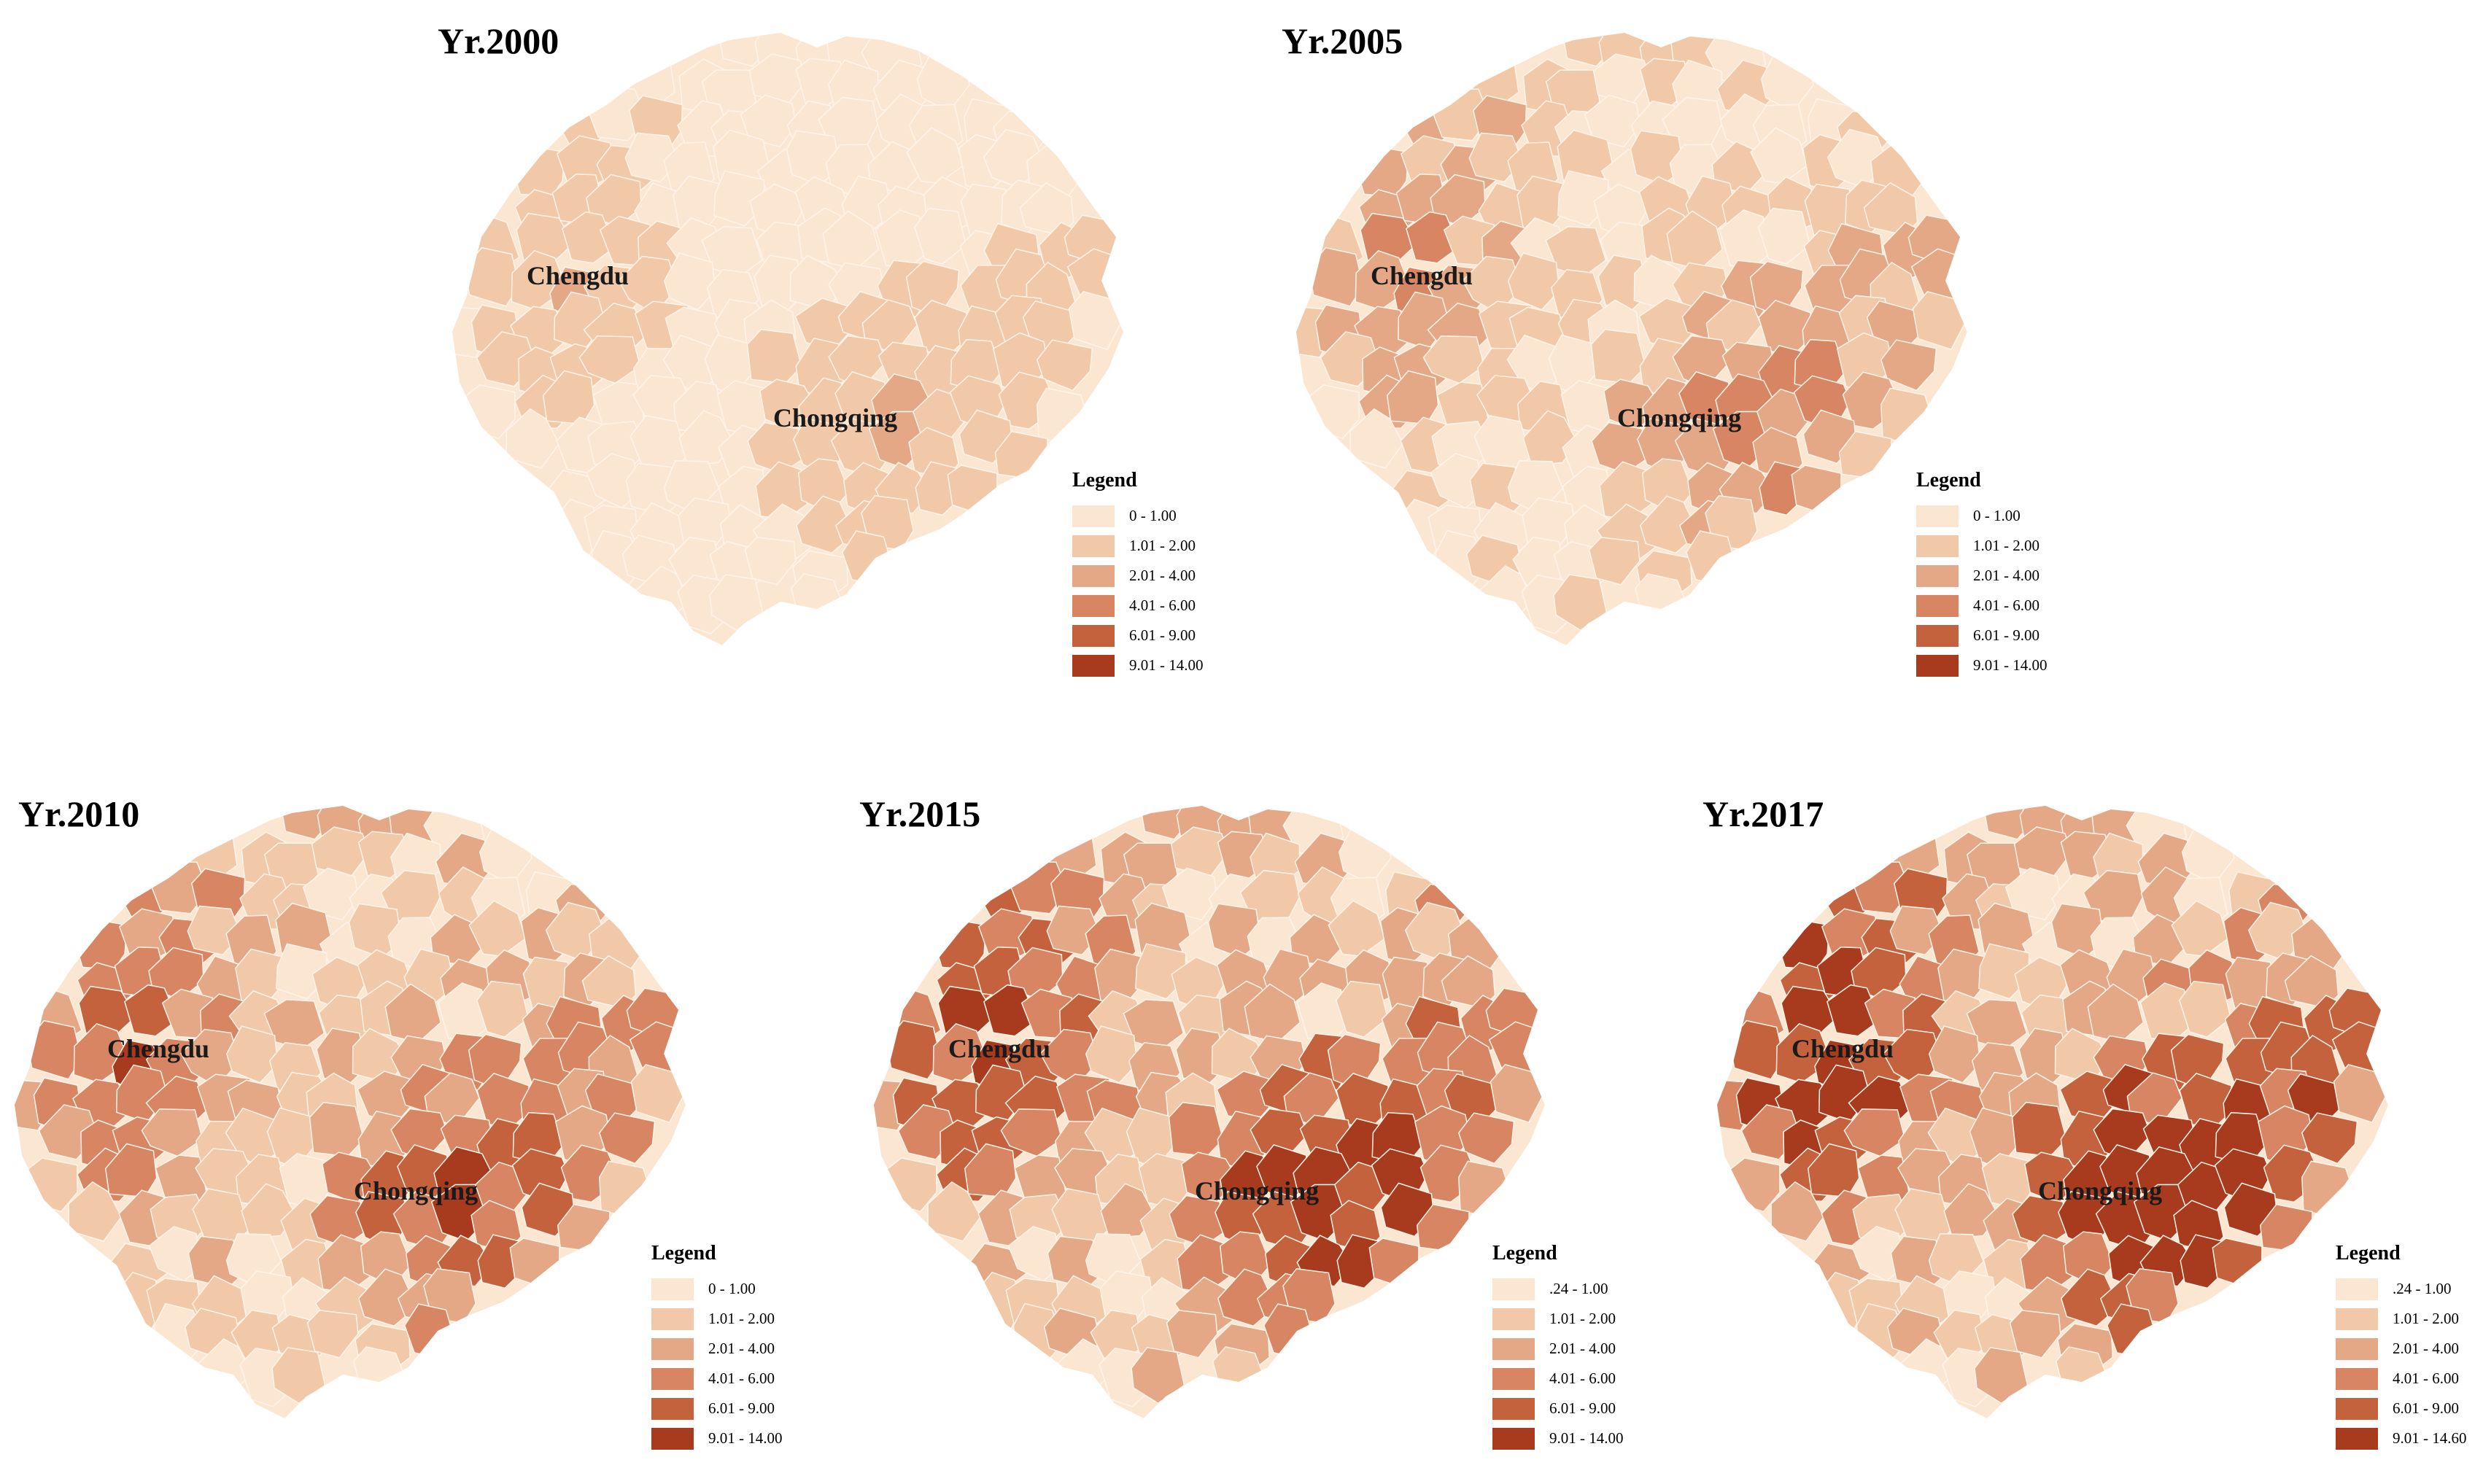  Describe the element at coordinates (1342, 40) in the screenshot. I see `map-title: Yr.2005` at that location.